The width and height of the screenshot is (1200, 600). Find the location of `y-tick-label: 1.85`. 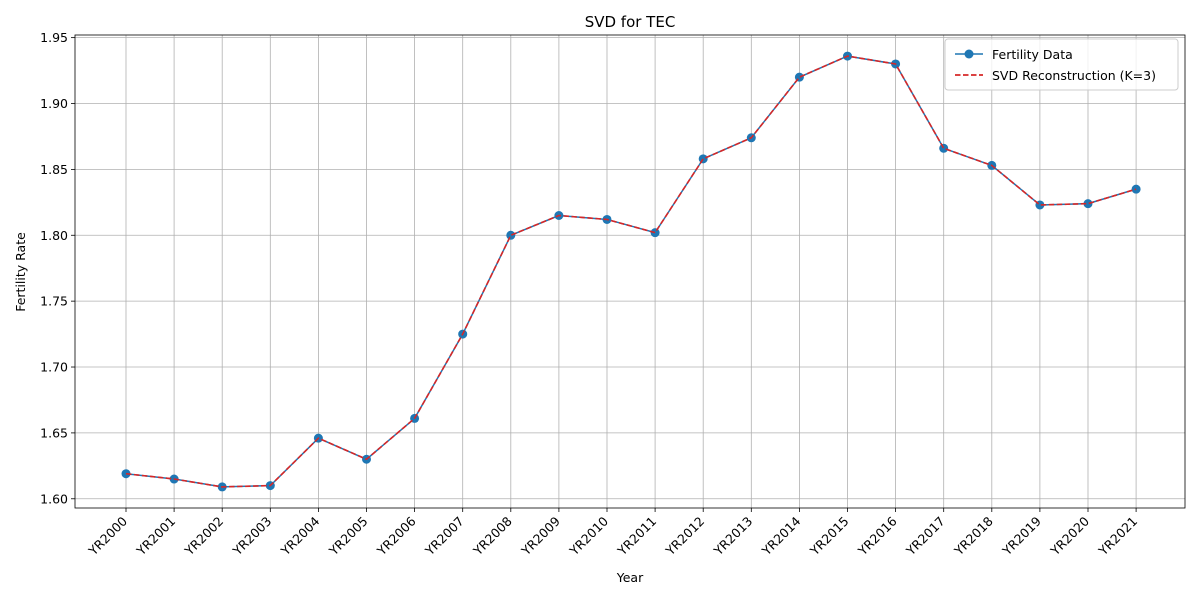

y-tick-label: 1.85 is located at coordinates (54, 169).